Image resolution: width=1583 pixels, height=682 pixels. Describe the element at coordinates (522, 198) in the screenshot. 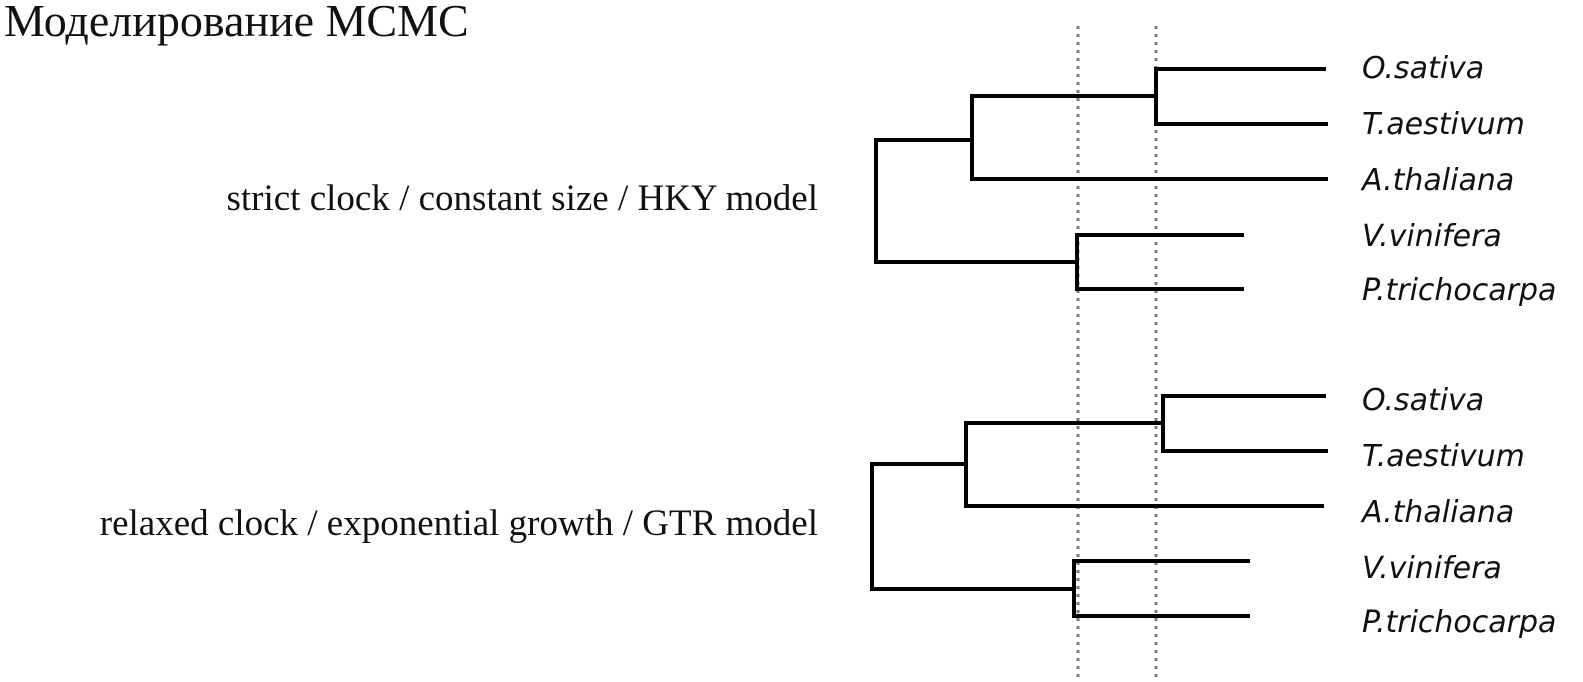

I see `model-label: strict clock / constant size / HKY model` at that location.